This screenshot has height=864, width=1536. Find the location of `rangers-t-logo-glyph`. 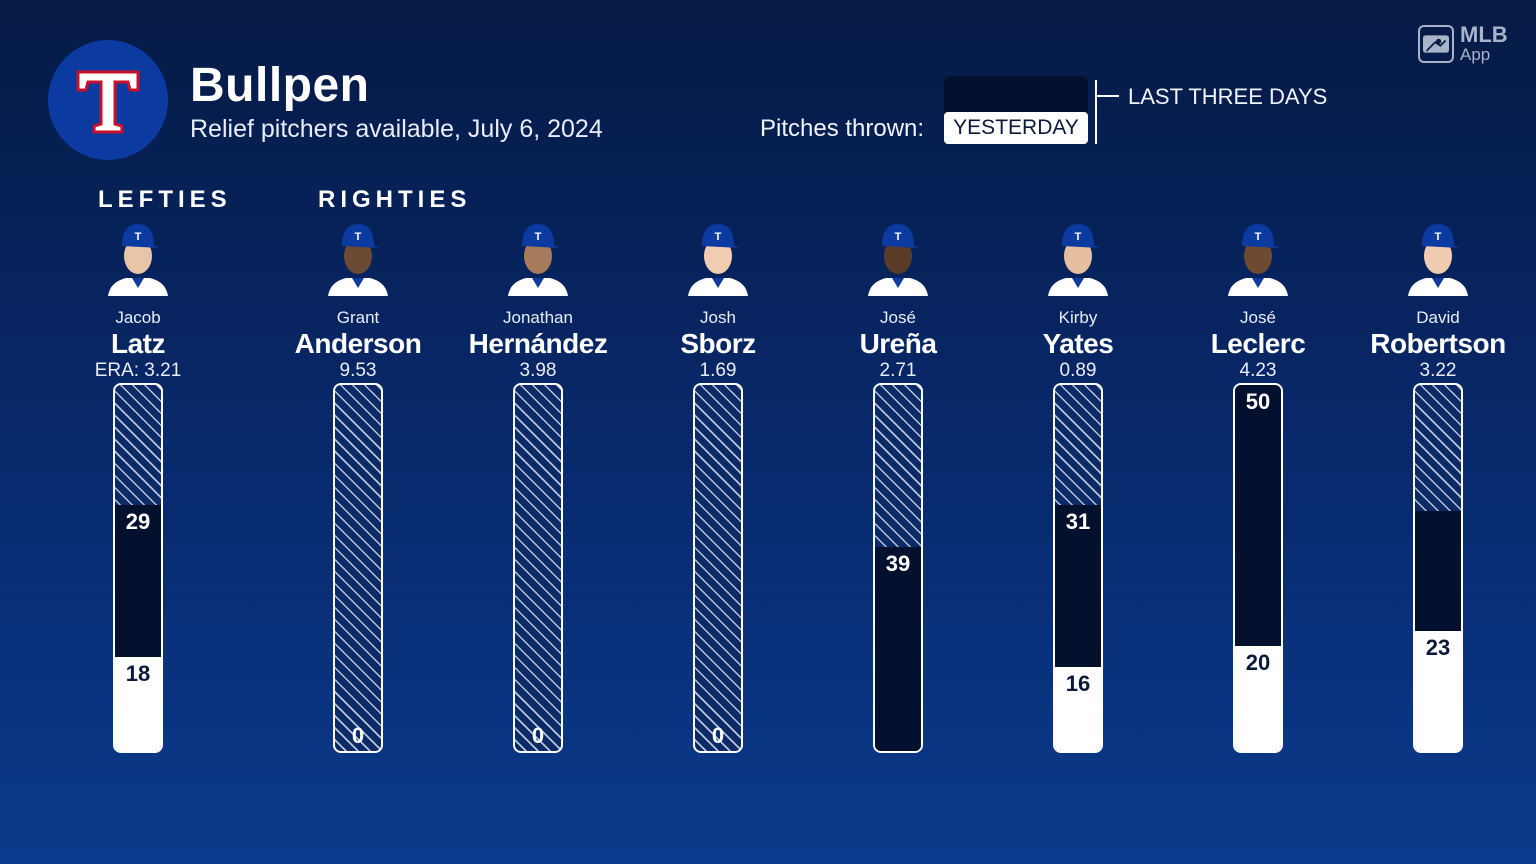

rangers-t-logo-glyph is located at coordinates (108, 102).